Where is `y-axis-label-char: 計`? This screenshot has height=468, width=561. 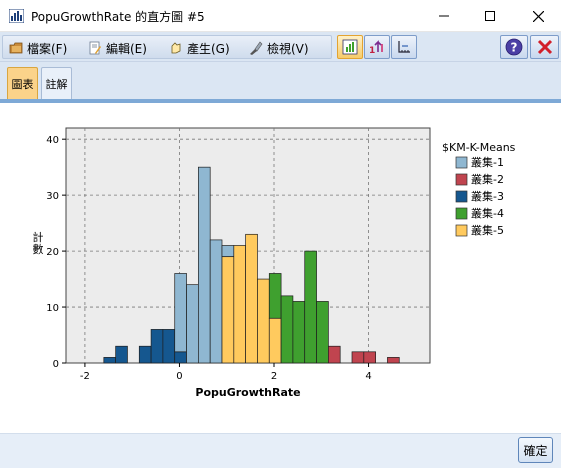
y-axis-label-char: 計 is located at coordinates (38, 237).